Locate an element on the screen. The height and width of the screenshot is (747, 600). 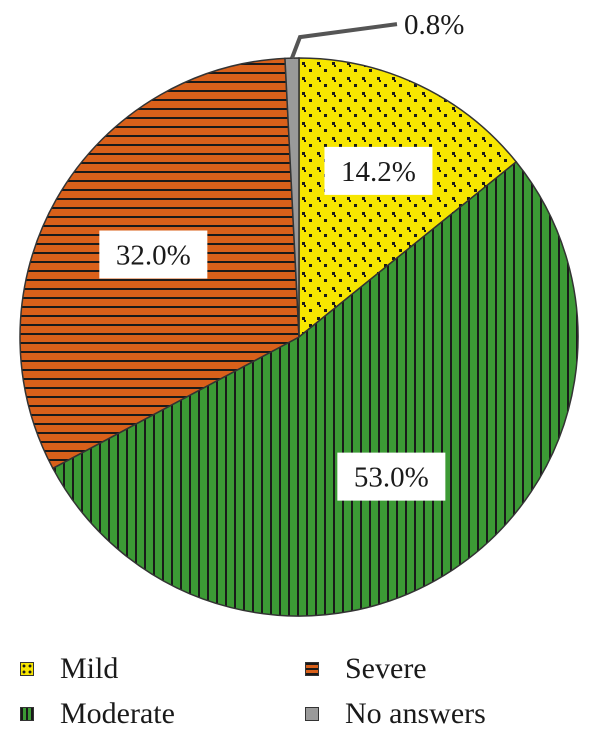
legend-item-no-answers: No answers is located at coordinates (395, 714).